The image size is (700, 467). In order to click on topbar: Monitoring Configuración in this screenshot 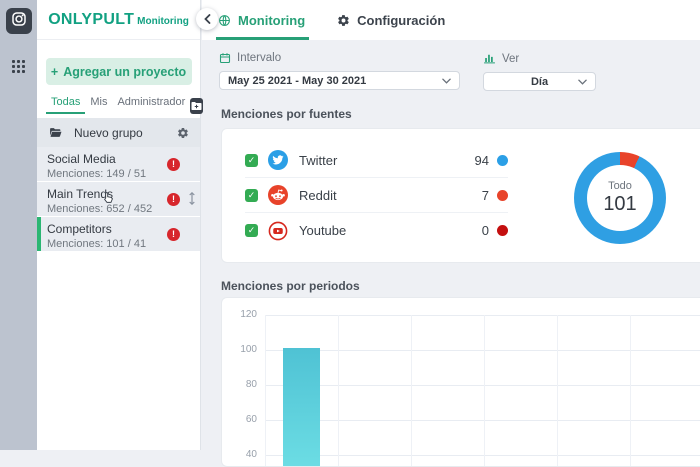, I will do `click(451, 20)`.